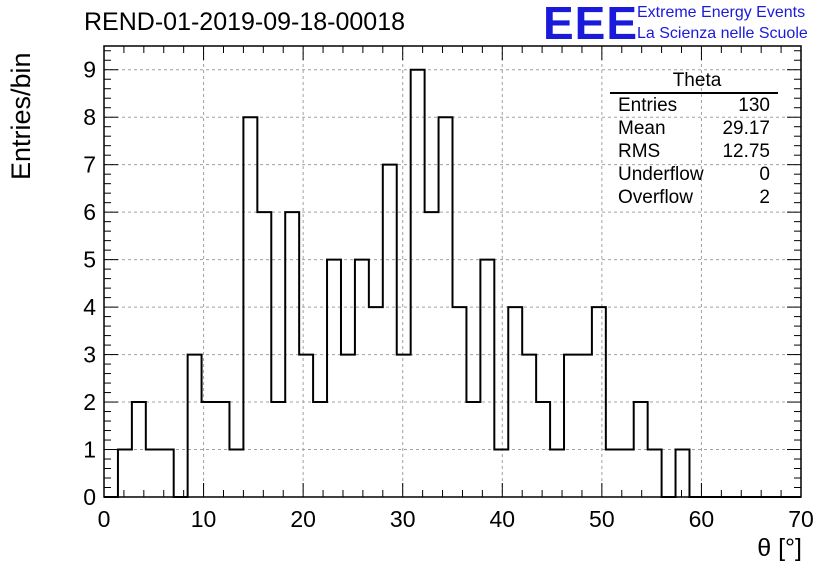 This screenshot has height=572, width=836. What do you see at coordinates (721, 12) in the screenshot?
I see `logo-line-1: Extreme Energy Events` at bounding box center [721, 12].